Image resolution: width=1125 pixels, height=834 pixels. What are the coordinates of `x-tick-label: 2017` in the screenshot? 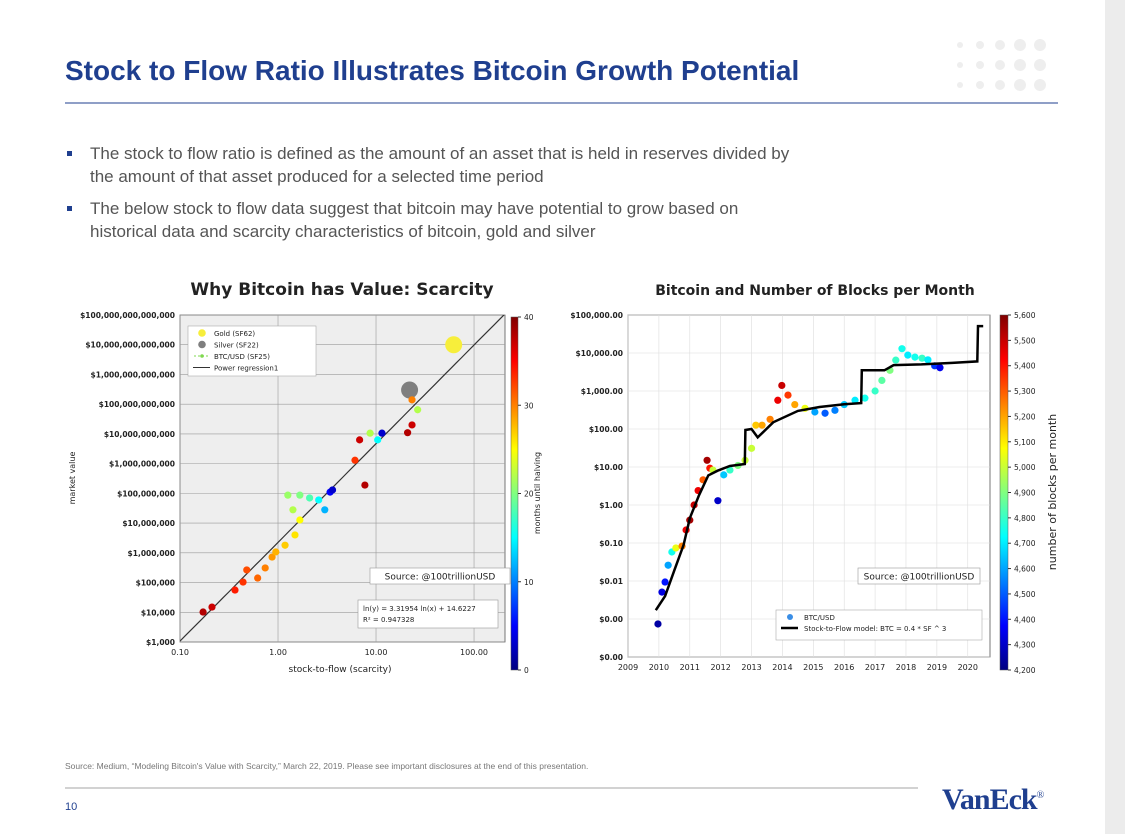 It's located at (875, 667).